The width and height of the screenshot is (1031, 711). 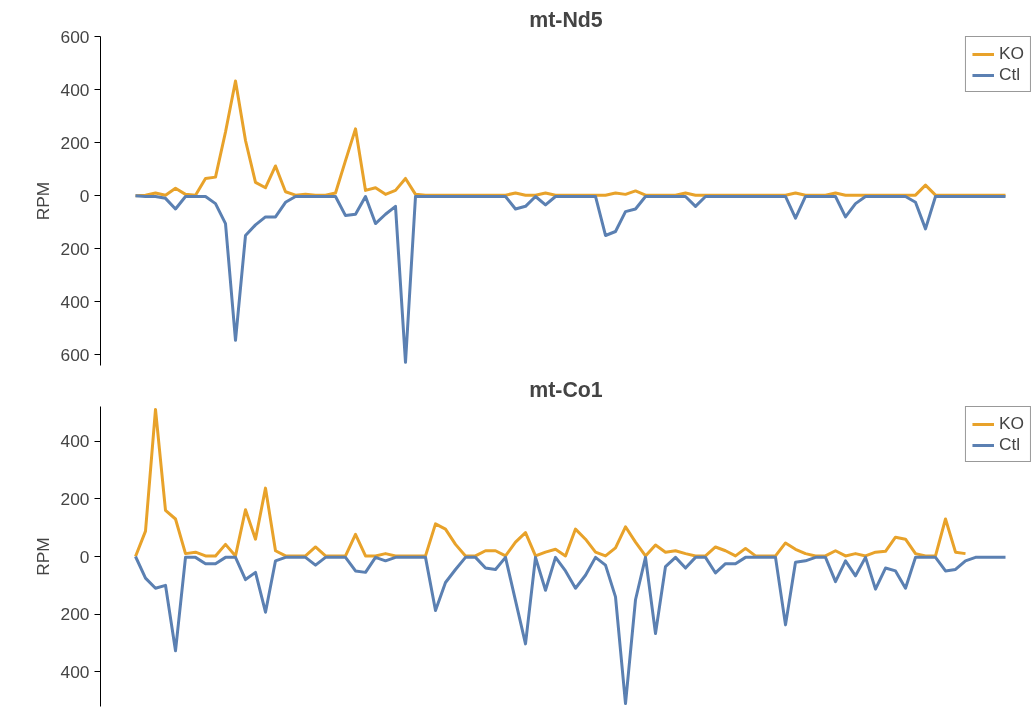 I want to click on chart-title: mt-Nd5, so click(x=566, y=19).